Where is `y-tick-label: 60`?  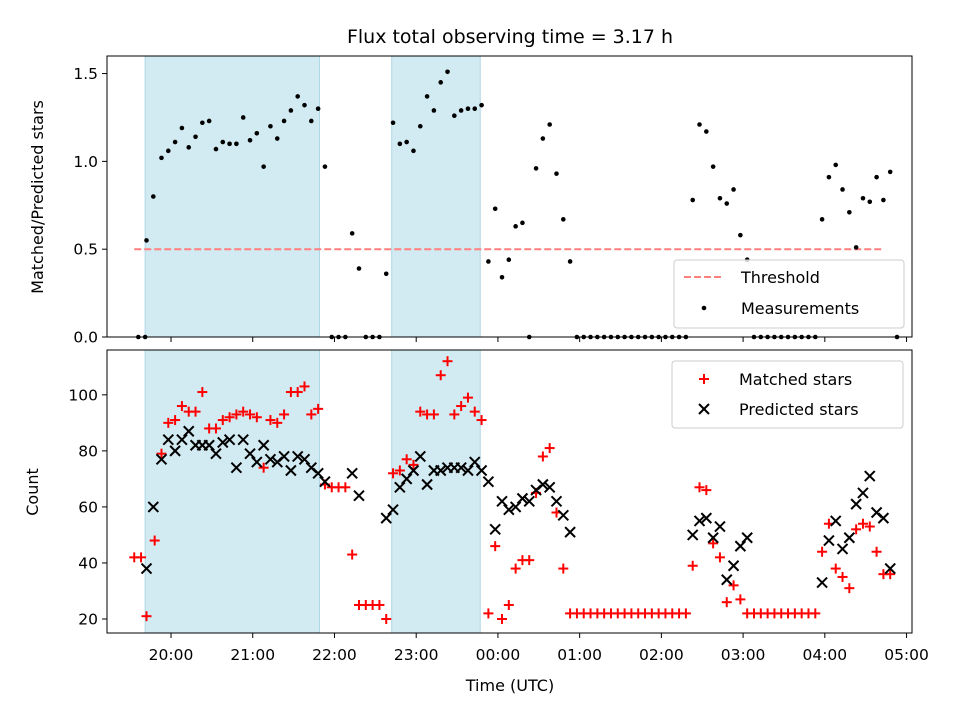
y-tick-label: 60 is located at coordinates (88, 507).